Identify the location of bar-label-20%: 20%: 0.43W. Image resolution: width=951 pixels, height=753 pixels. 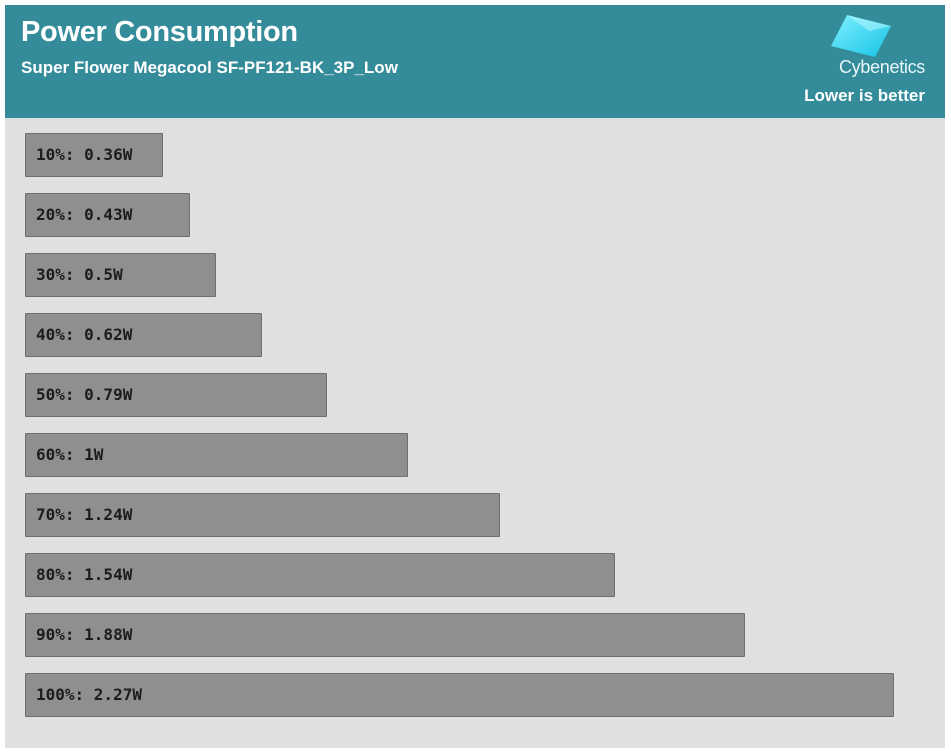
(84, 214).